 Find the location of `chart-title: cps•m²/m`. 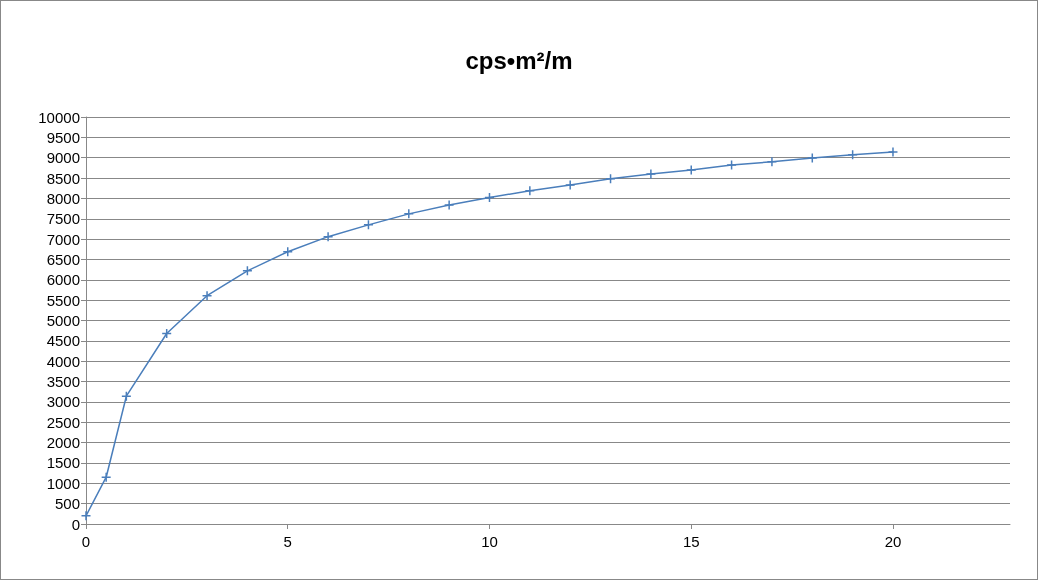

chart-title: cps•m²/m is located at coordinates (519, 60).